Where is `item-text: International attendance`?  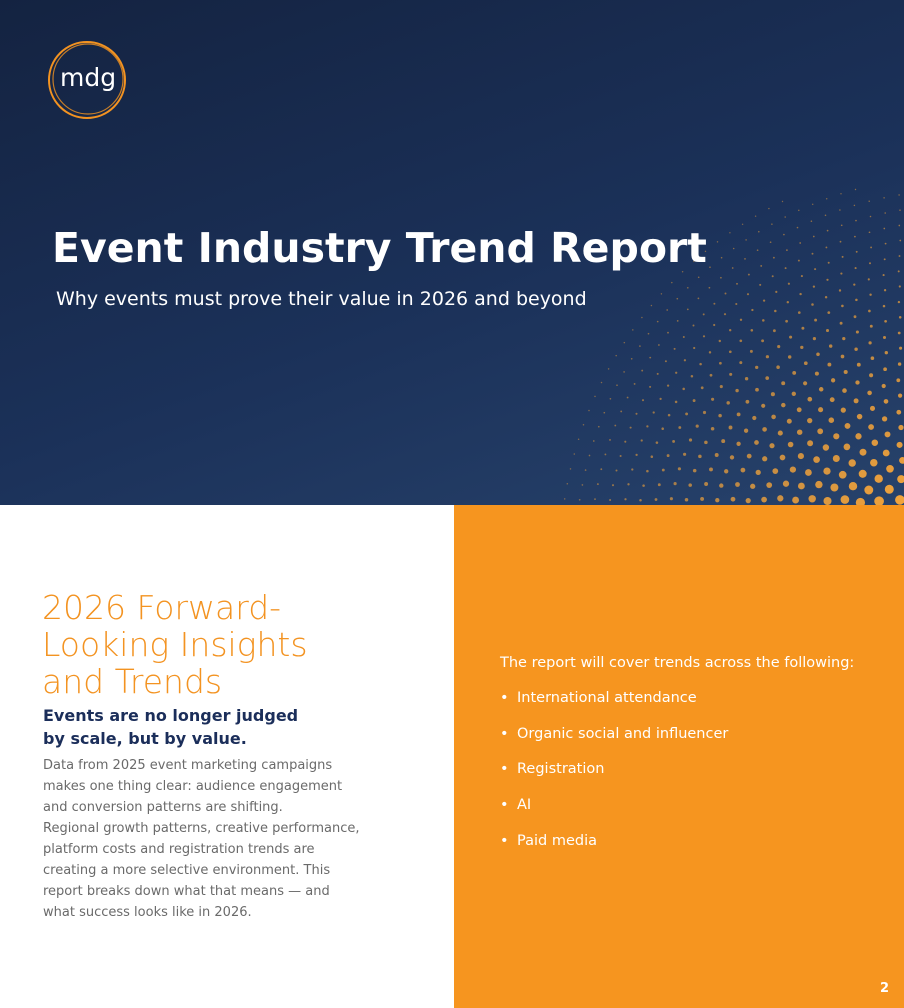
item-text: International attendance is located at coordinates (607, 698).